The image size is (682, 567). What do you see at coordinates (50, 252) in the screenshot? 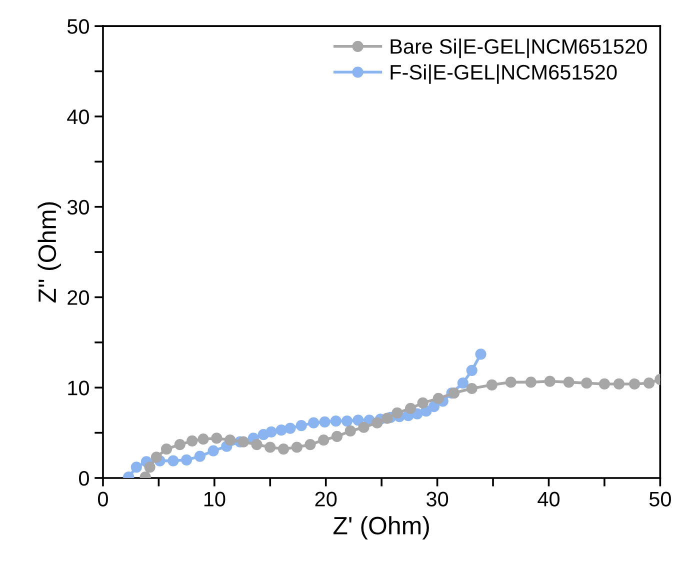
I see `y-axis-title: Z'' (Ohm)` at bounding box center [50, 252].